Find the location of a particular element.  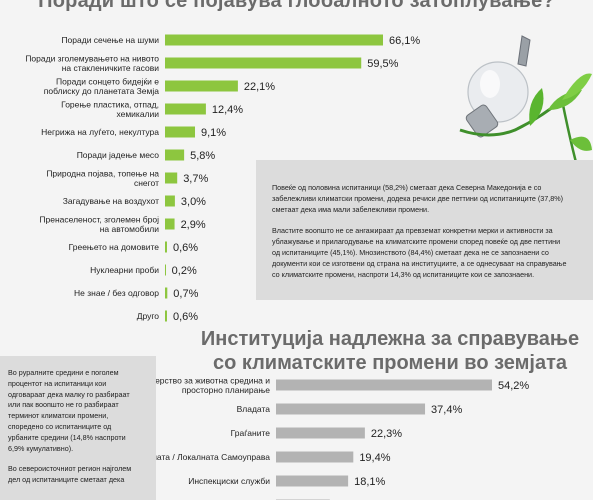

chart2-value-label: 22,3% is located at coordinates (386, 434).